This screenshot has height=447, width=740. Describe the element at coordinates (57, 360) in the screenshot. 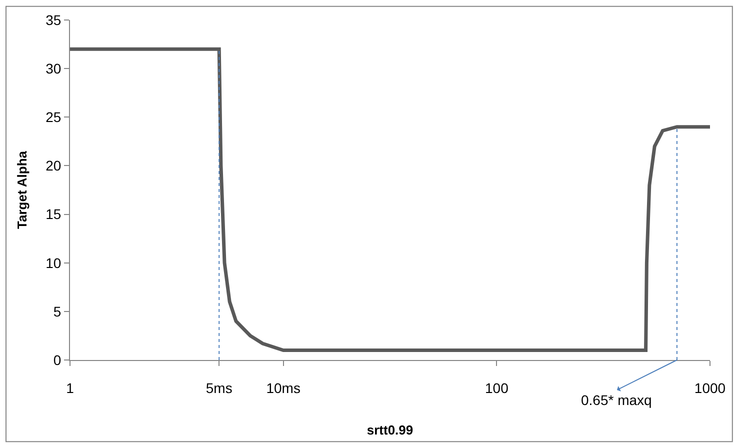

I see `y-tick-label: 0` at that location.